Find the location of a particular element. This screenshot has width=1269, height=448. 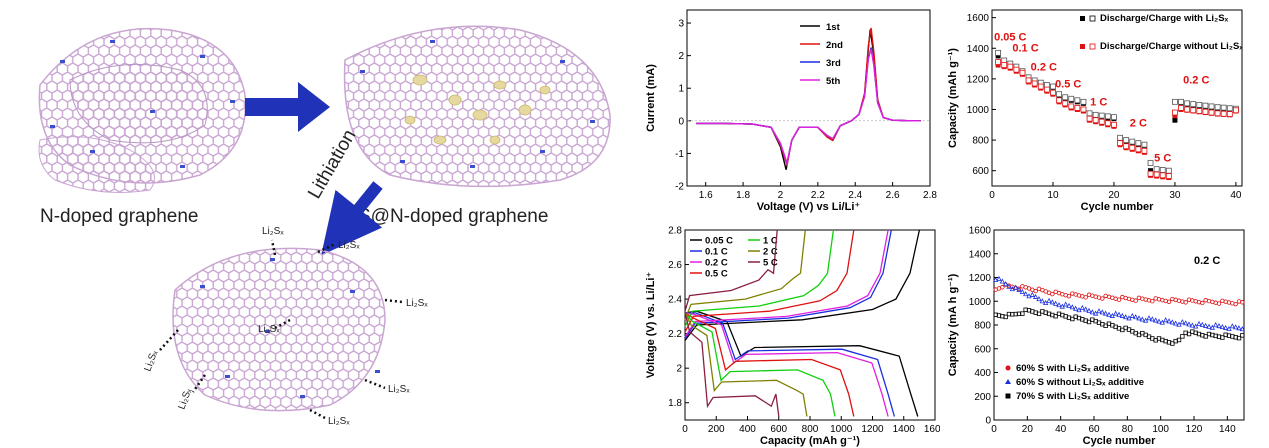

polysulfide-label-1: Li₂Sₓ is located at coordinates (273, 231).